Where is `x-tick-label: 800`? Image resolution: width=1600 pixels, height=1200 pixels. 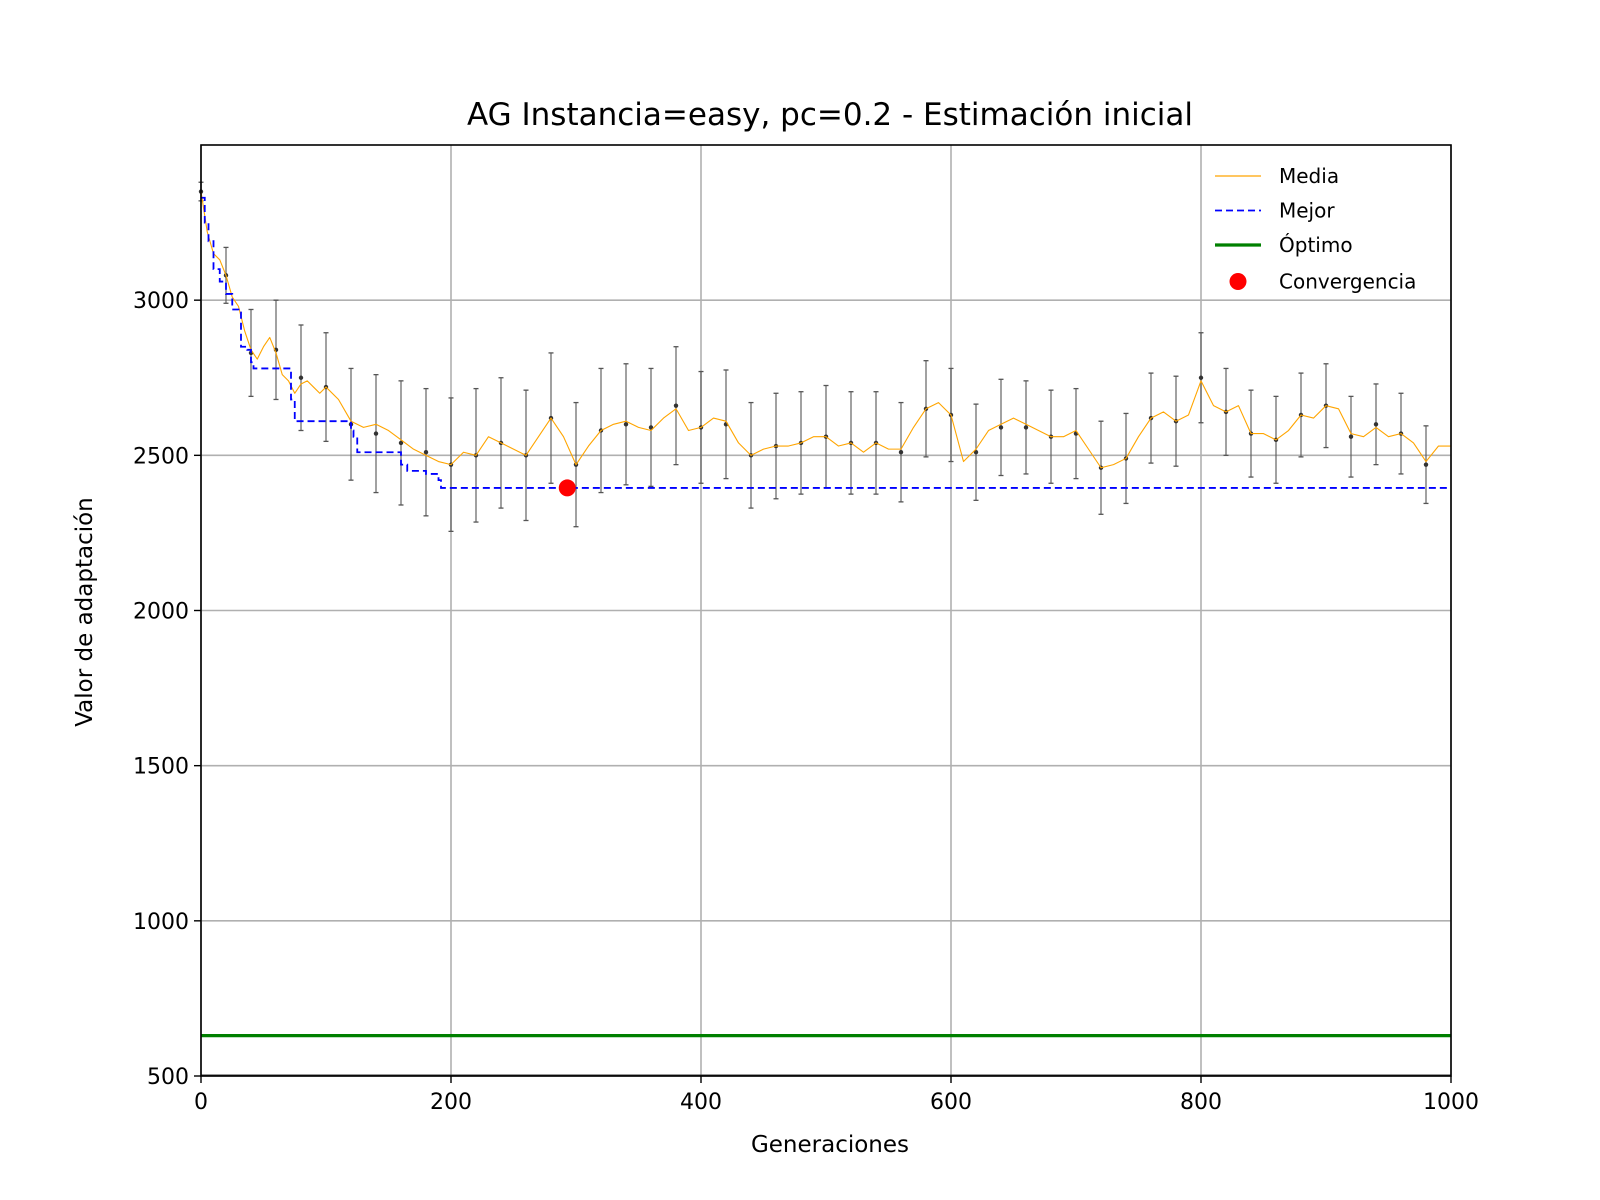 x-tick-label: 800 is located at coordinates (1201, 1102).